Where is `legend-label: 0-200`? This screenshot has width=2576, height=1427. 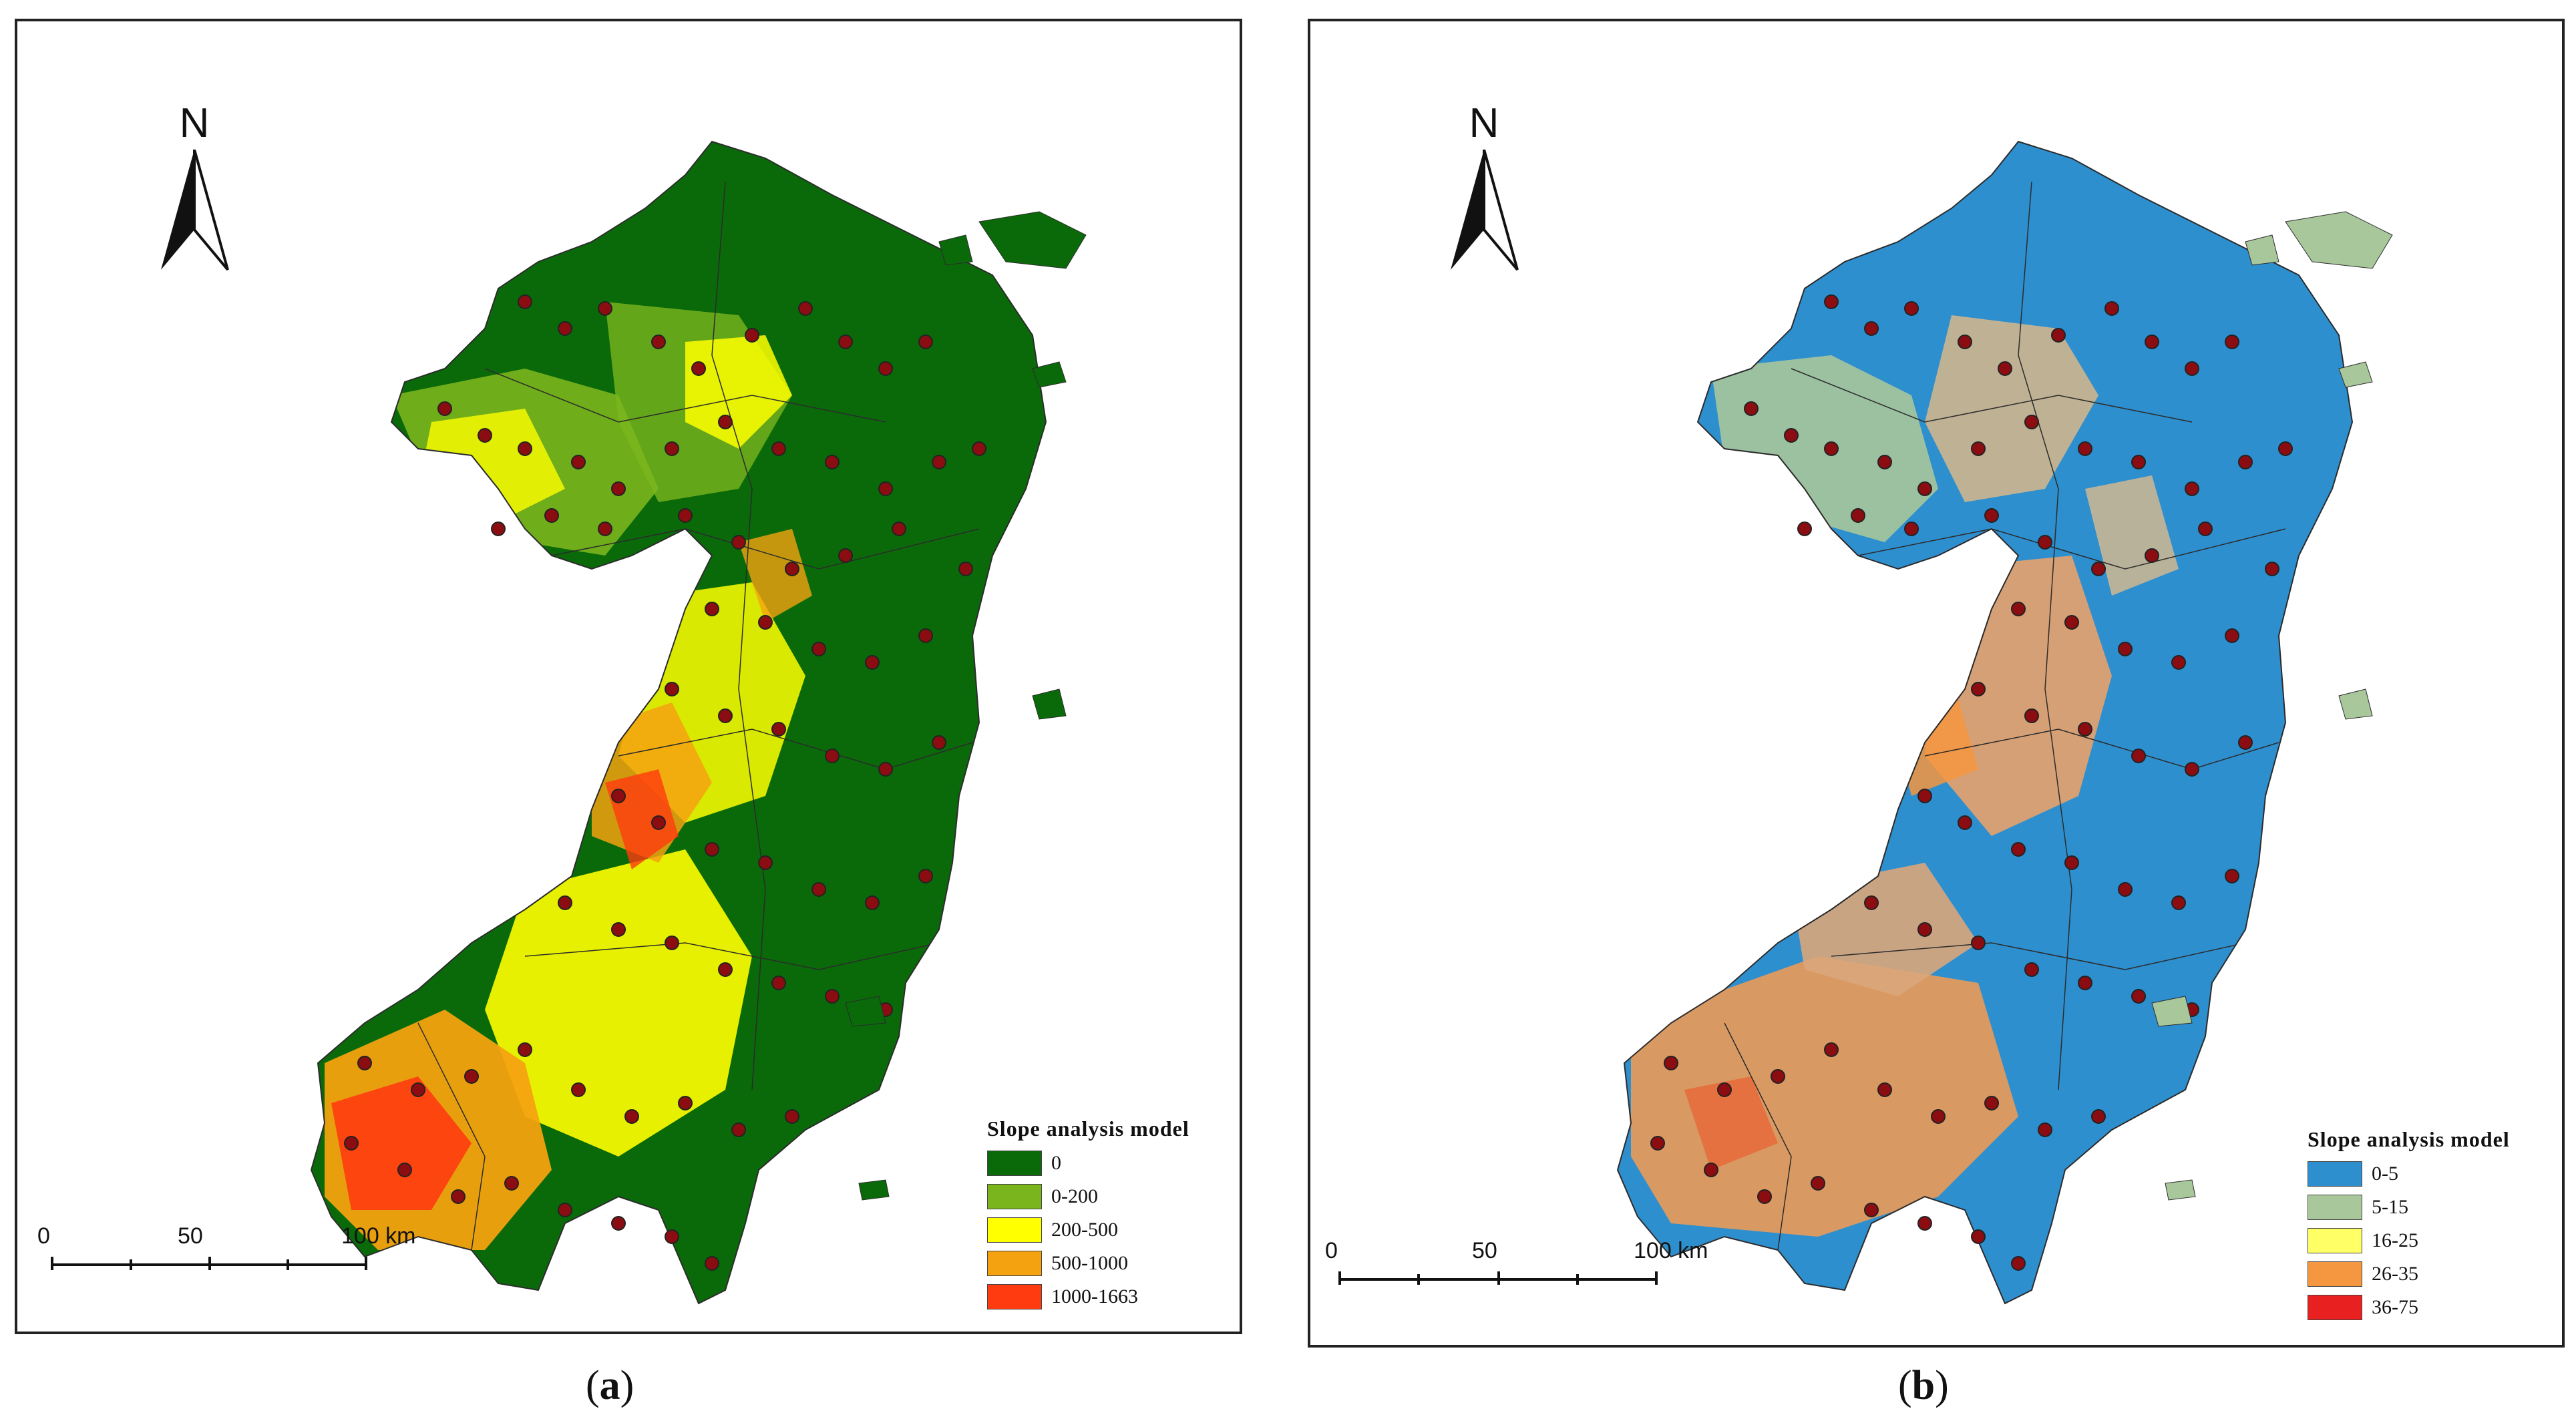
legend-label: 0-200 is located at coordinates (1074, 1196).